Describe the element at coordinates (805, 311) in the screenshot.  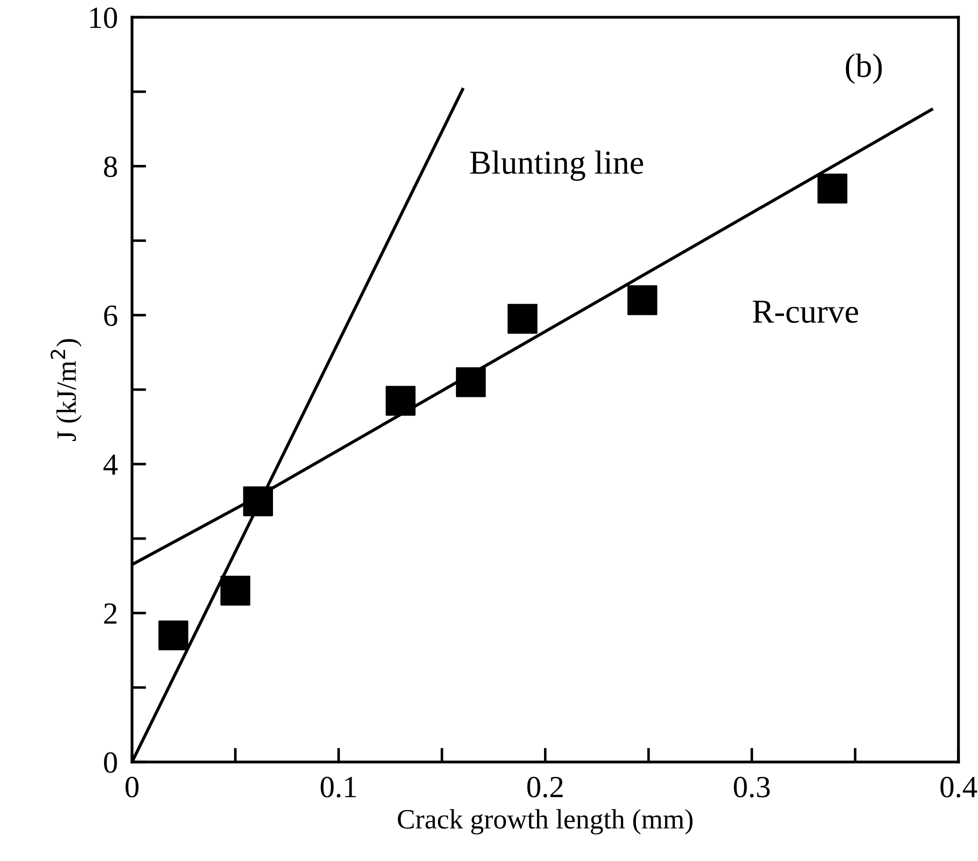
I see `annotation: R-curve` at that location.